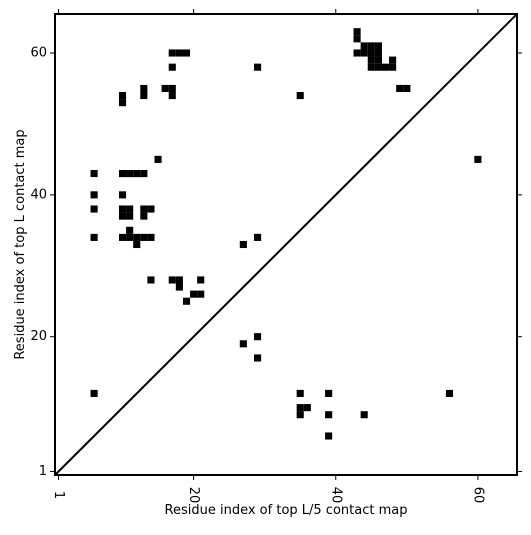 The height and width of the screenshot is (535, 531). Describe the element at coordinates (43, 471) in the screenshot. I see `y-tick-label: 1` at that location.